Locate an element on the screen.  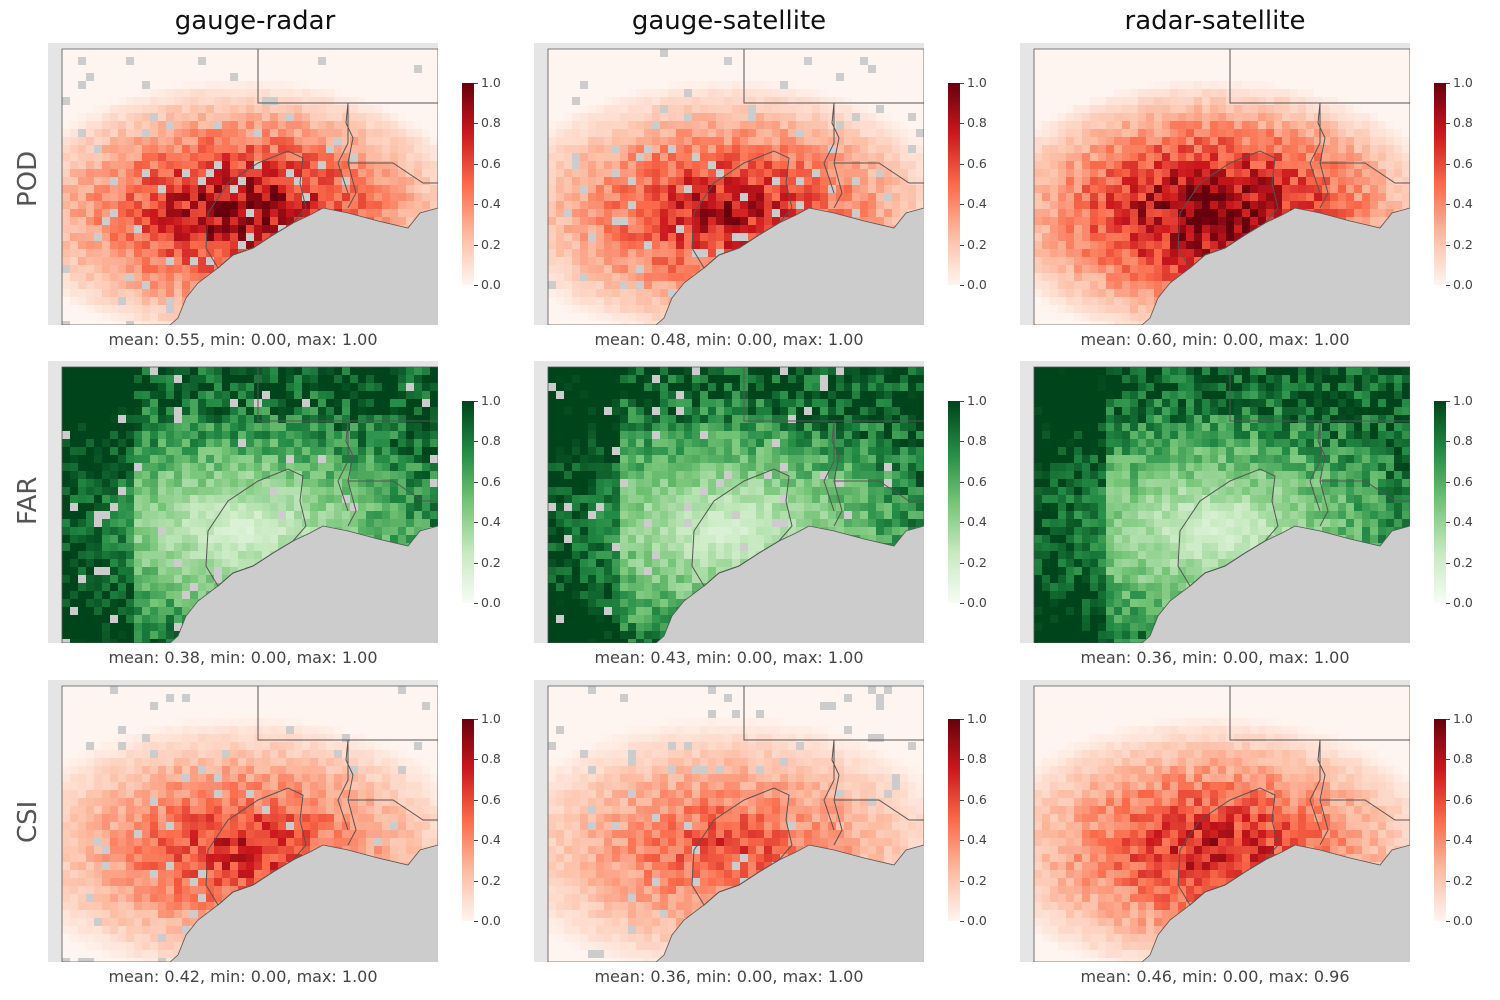
panel-caption: mean: 0.55, min: 0.00, max: 1.00 is located at coordinates (243, 339).